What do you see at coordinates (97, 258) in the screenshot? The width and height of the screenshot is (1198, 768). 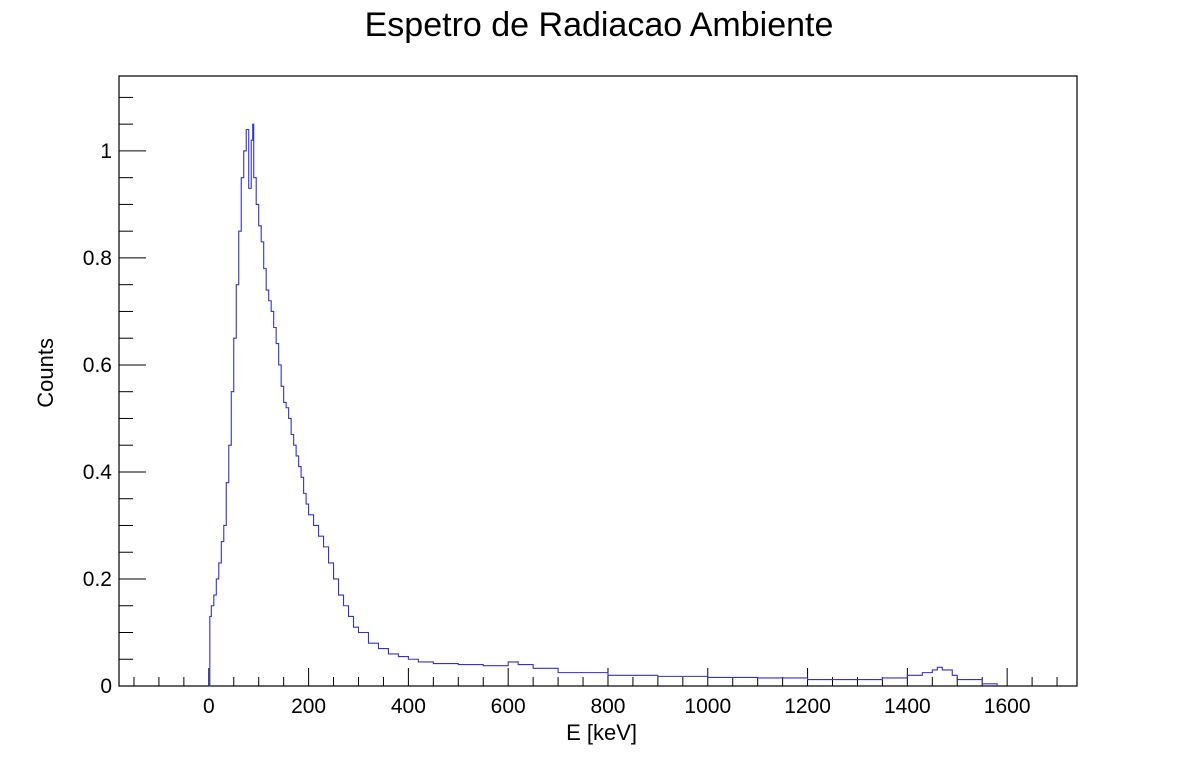 I see `y-tick-label: 0.8` at bounding box center [97, 258].